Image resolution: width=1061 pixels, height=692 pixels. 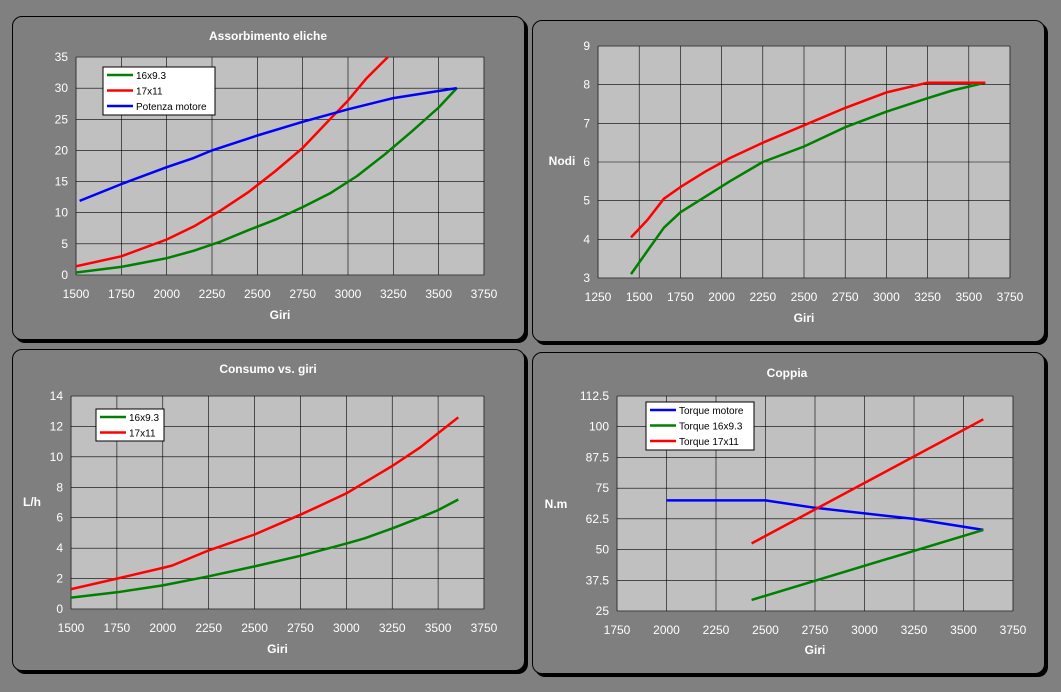 I want to click on y-tick-label: 30, so click(x=62, y=88).